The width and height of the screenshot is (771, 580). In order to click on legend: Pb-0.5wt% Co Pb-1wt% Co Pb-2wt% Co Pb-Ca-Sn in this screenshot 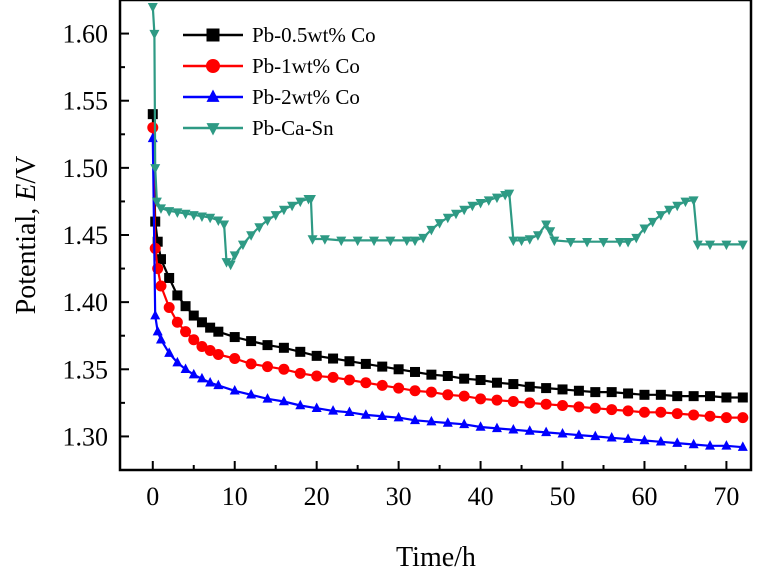, I will do `click(279, 81)`.